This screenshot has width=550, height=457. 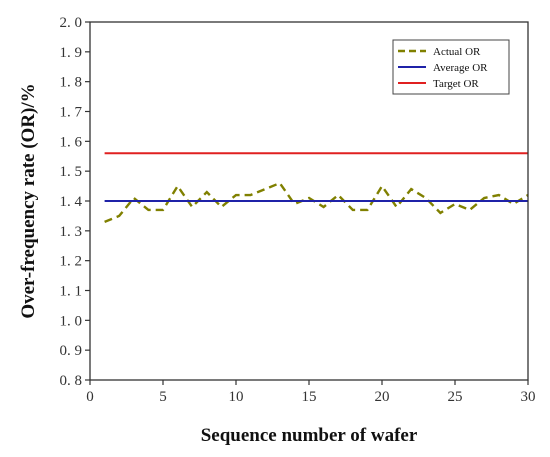 What do you see at coordinates (236, 397) in the screenshot?
I see `x-tick-label: 10` at bounding box center [236, 397].